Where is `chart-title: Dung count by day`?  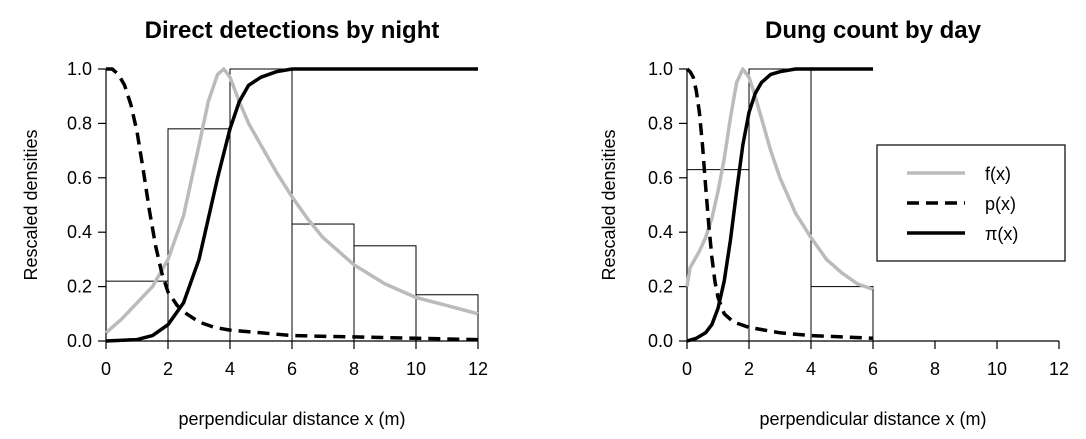 chart-title: Dung count by day is located at coordinates (873, 30).